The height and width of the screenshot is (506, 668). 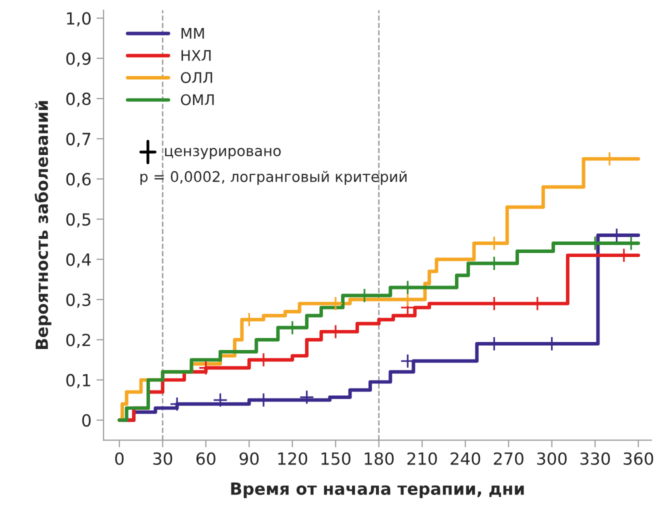 I want to click on legend-label: ММ, so click(x=193, y=33).